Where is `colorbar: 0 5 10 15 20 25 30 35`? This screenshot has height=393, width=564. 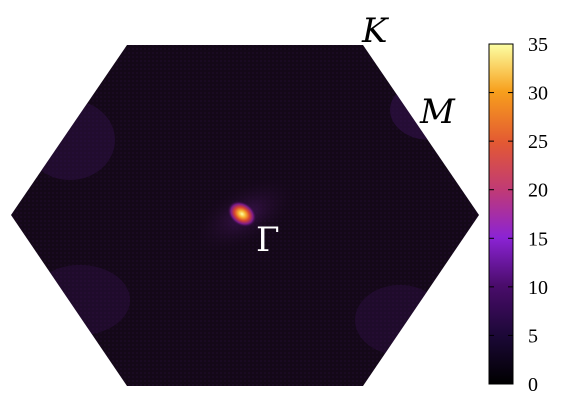 colorbar: 0 5 10 15 20 25 30 35 is located at coordinates (518, 213).